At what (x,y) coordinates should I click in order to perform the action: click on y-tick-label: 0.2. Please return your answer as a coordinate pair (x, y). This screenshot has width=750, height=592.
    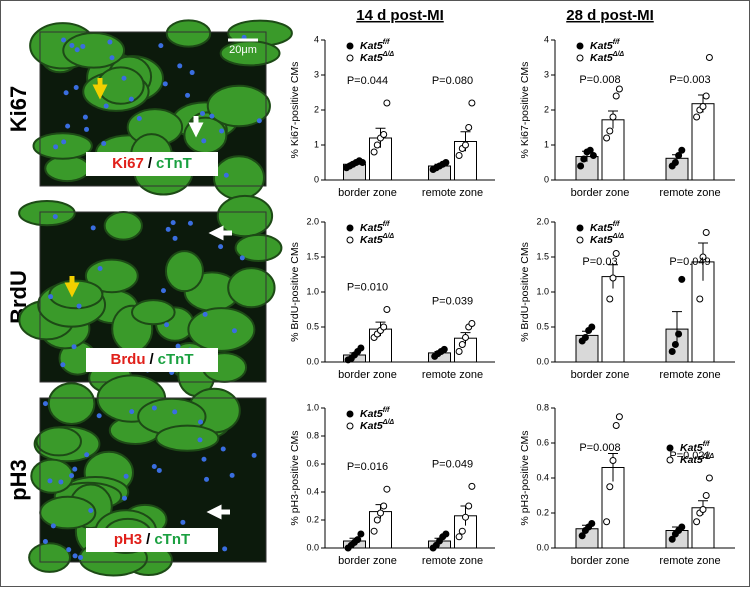
    Looking at the image, I should click on (312, 519).